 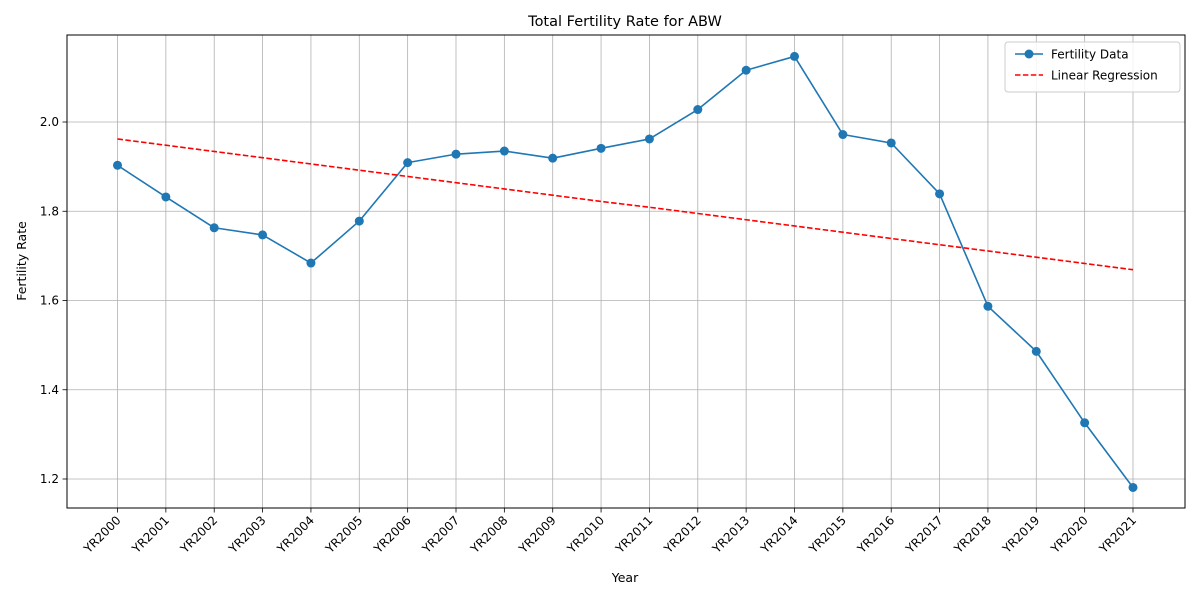 I want to click on x-tick-label: YR2014, so click(x=778, y=534).